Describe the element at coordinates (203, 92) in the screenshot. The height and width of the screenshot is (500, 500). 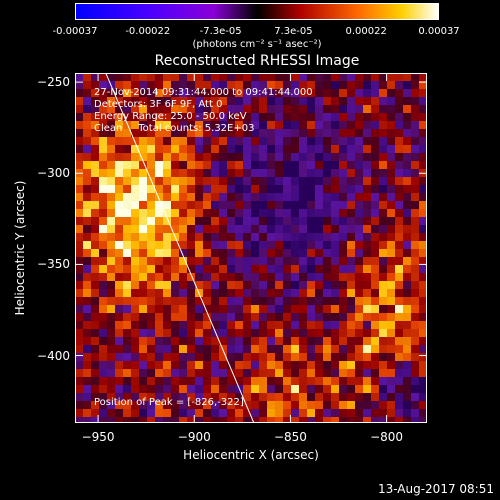
I see `info-time-range: 27-Nov-2014 09:31:44.000 to 09:41:44.000` at that location.